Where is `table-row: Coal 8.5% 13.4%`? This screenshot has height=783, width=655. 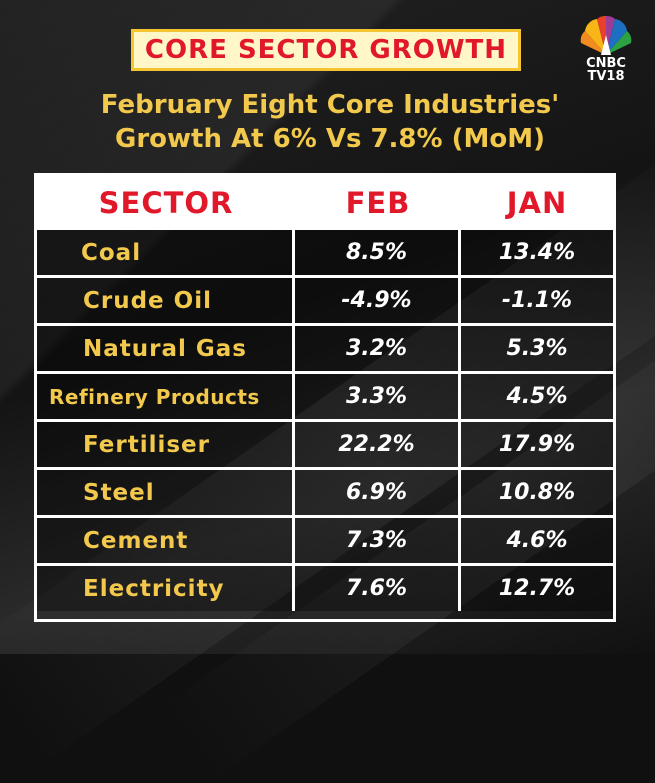 table-row: Coal 8.5% 13.4% is located at coordinates (325, 252).